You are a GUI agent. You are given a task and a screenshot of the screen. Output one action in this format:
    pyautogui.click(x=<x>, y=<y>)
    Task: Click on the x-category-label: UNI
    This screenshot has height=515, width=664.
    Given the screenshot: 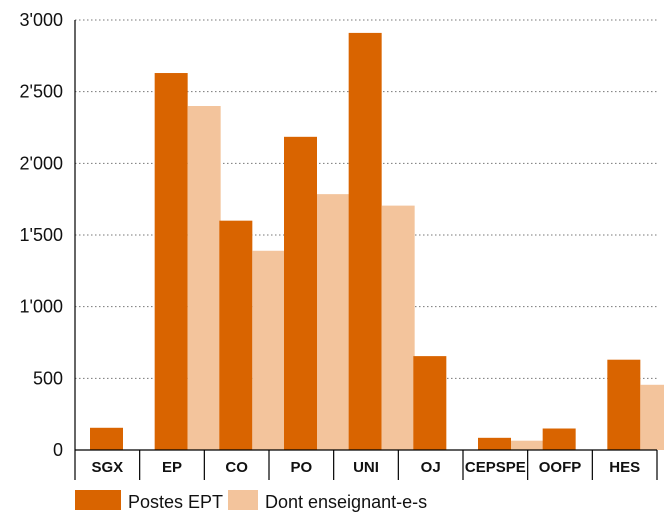 What is the action you would take?
    pyautogui.click(x=366, y=467)
    